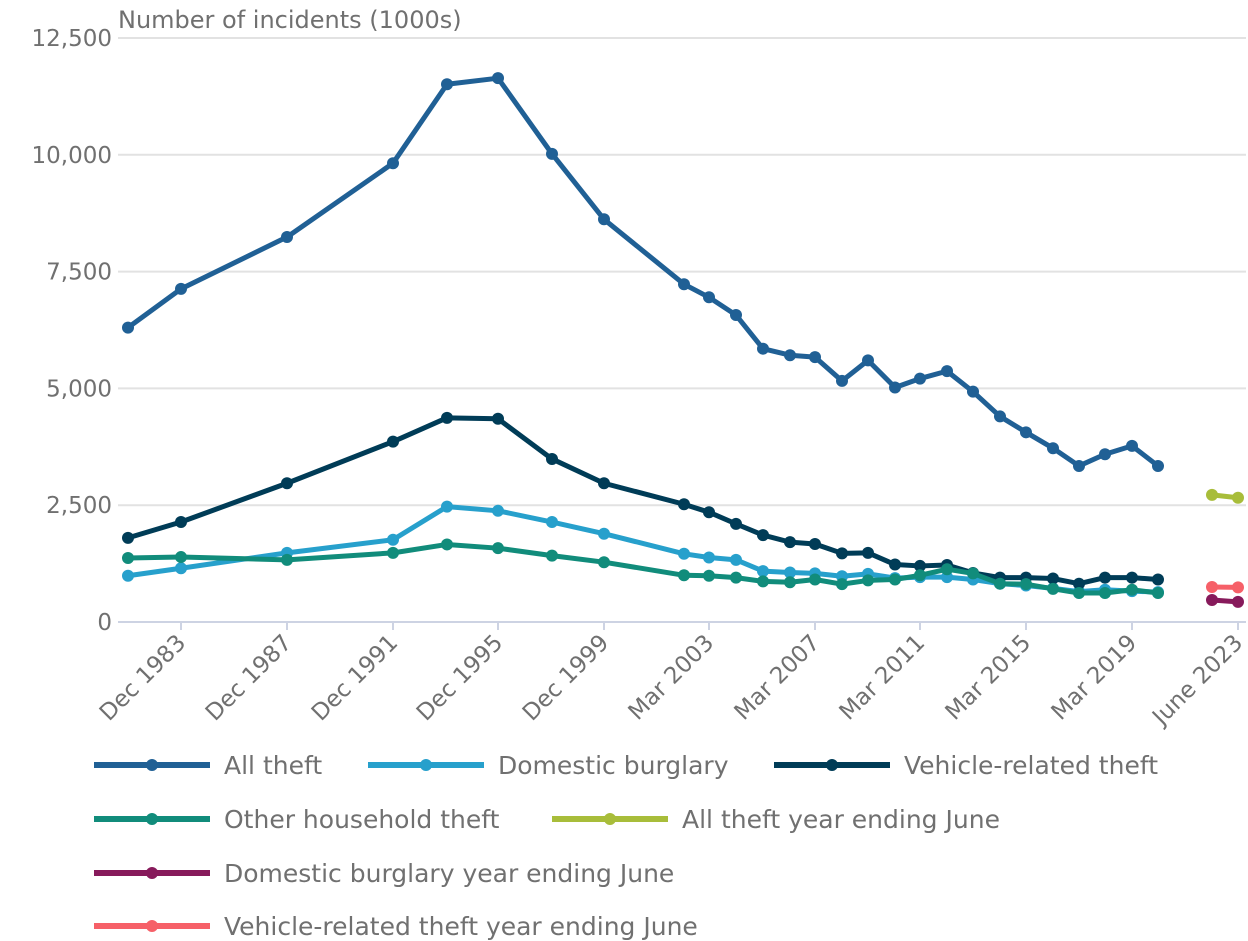 The image size is (1248, 941). I want to click on x-tick-label: Dec 1983, so click(143, 678).